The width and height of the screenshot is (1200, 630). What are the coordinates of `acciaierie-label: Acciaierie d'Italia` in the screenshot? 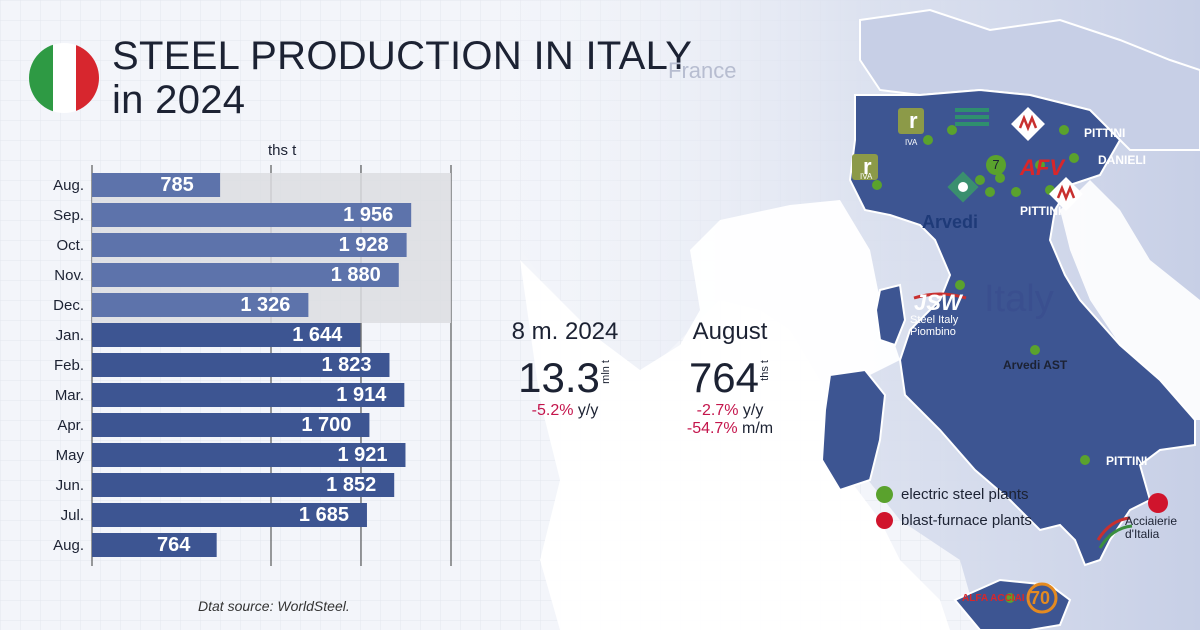 It's located at (1151, 527).